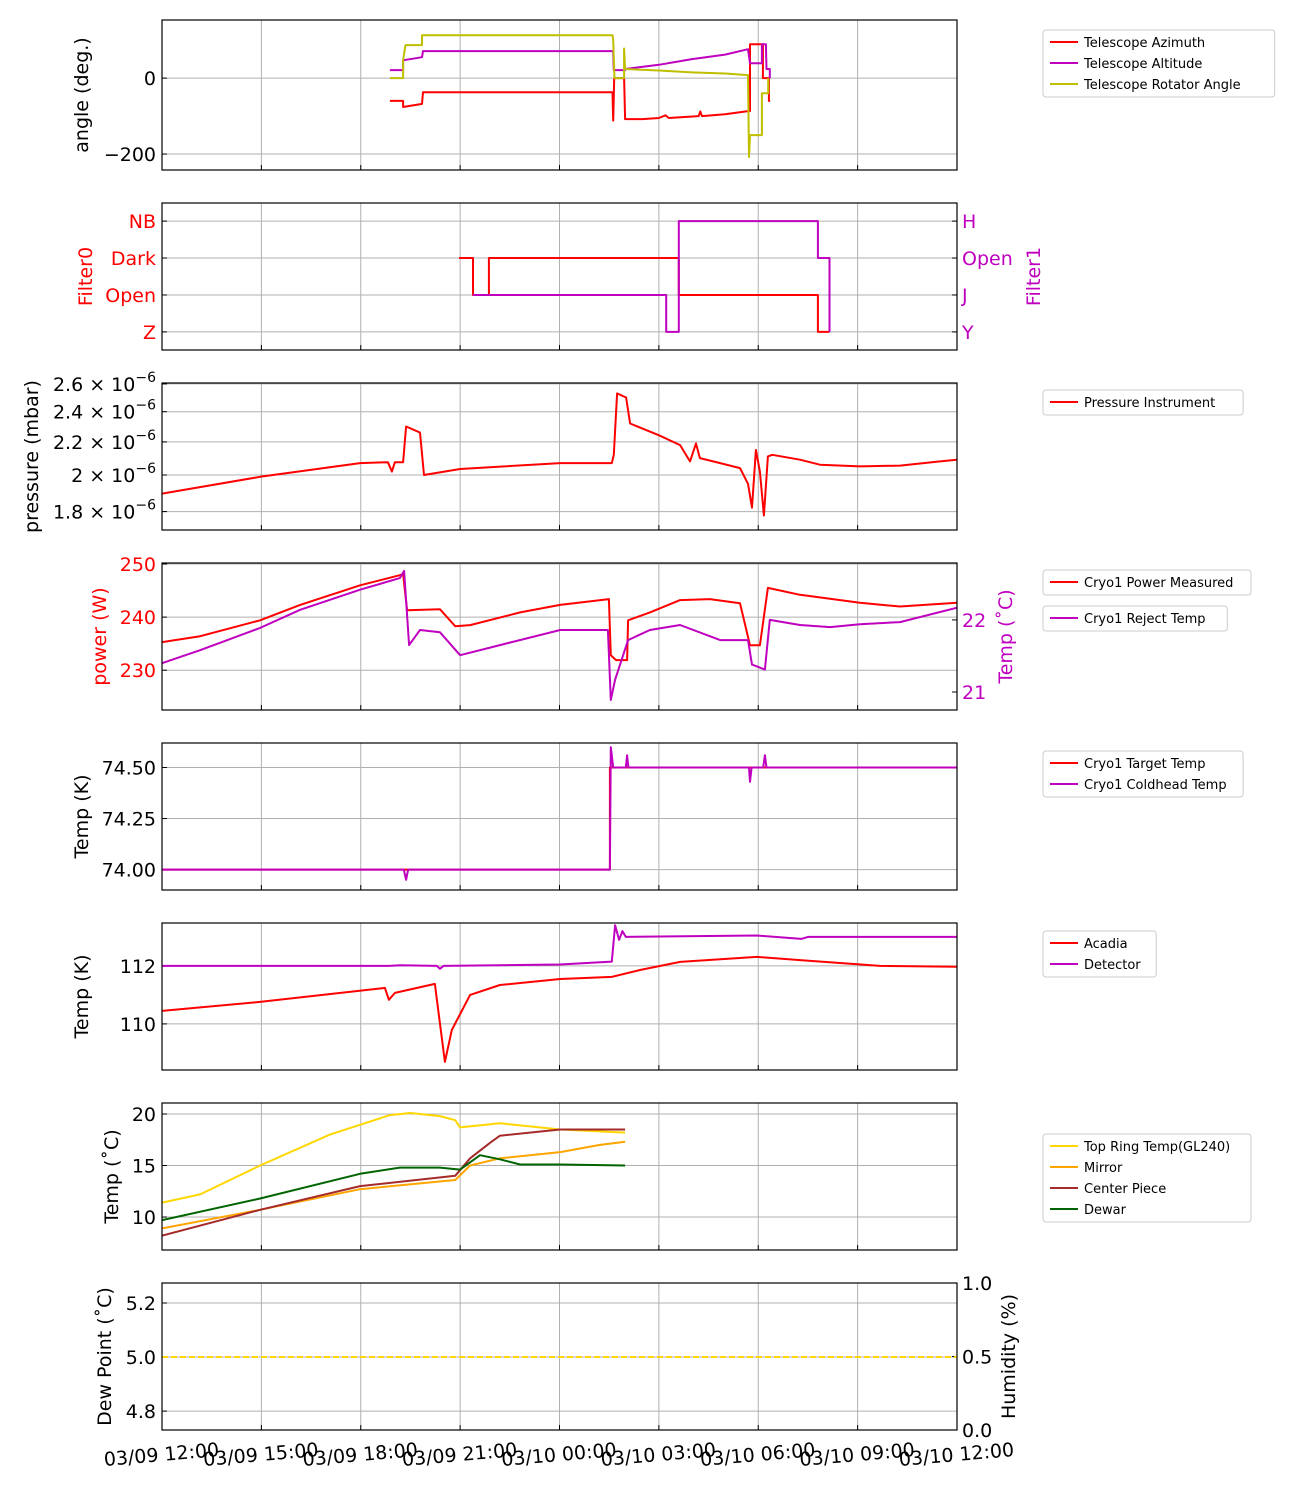 The image size is (1300, 1504). Describe the element at coordinates (1158, 583) in the screenshot. I see `legend-label: Cryo1 Power Measured` at that location.